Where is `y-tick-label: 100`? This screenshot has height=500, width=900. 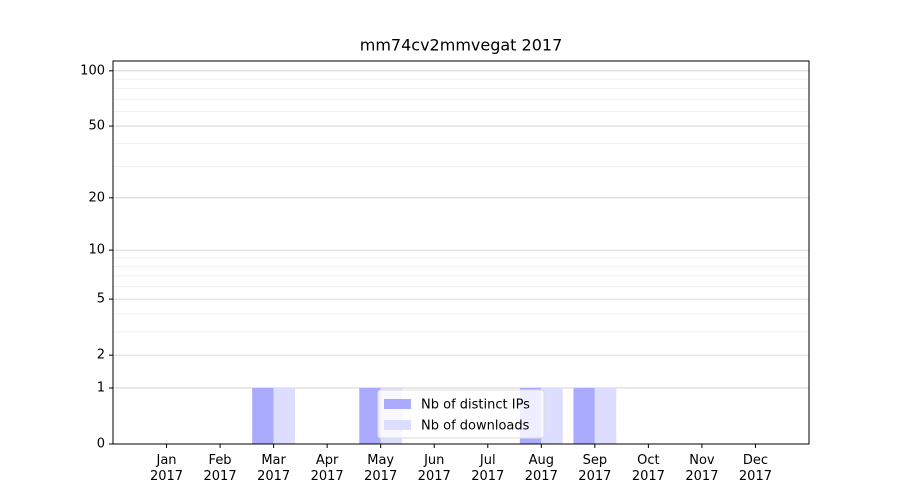
y-tick-label: 100 is located at coordinates (92, 70).